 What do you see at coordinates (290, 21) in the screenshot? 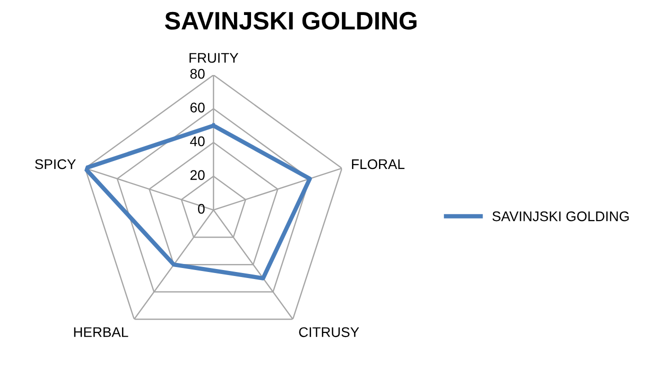
I see `chart-title: SAVINJSKI GOLDING` at bounding box center [290, 21].